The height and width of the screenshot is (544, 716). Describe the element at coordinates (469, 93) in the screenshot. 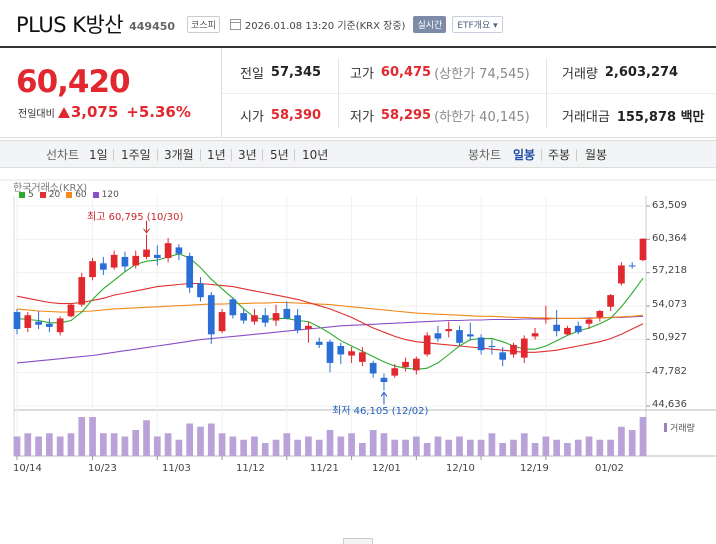

I see `stats-row-divider` at that location.